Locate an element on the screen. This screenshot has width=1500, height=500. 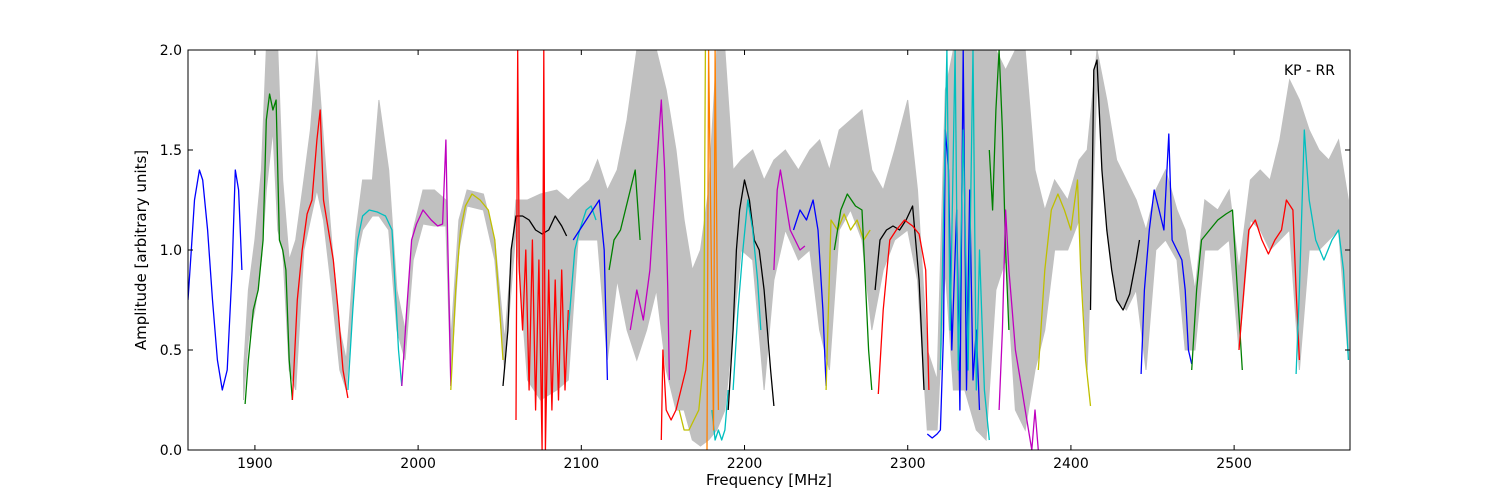
x-tick-label: 2000 is located at coordinates (418, 464).